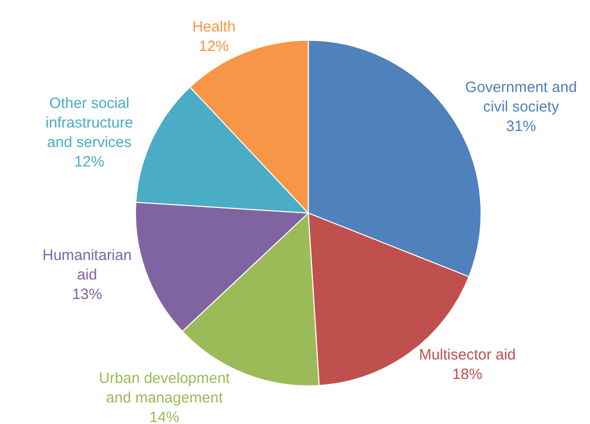 The image size is (590, 424). Describe the element at coordinates (214, 27) in the screenshot. I see `slice-label: Health` at that location.